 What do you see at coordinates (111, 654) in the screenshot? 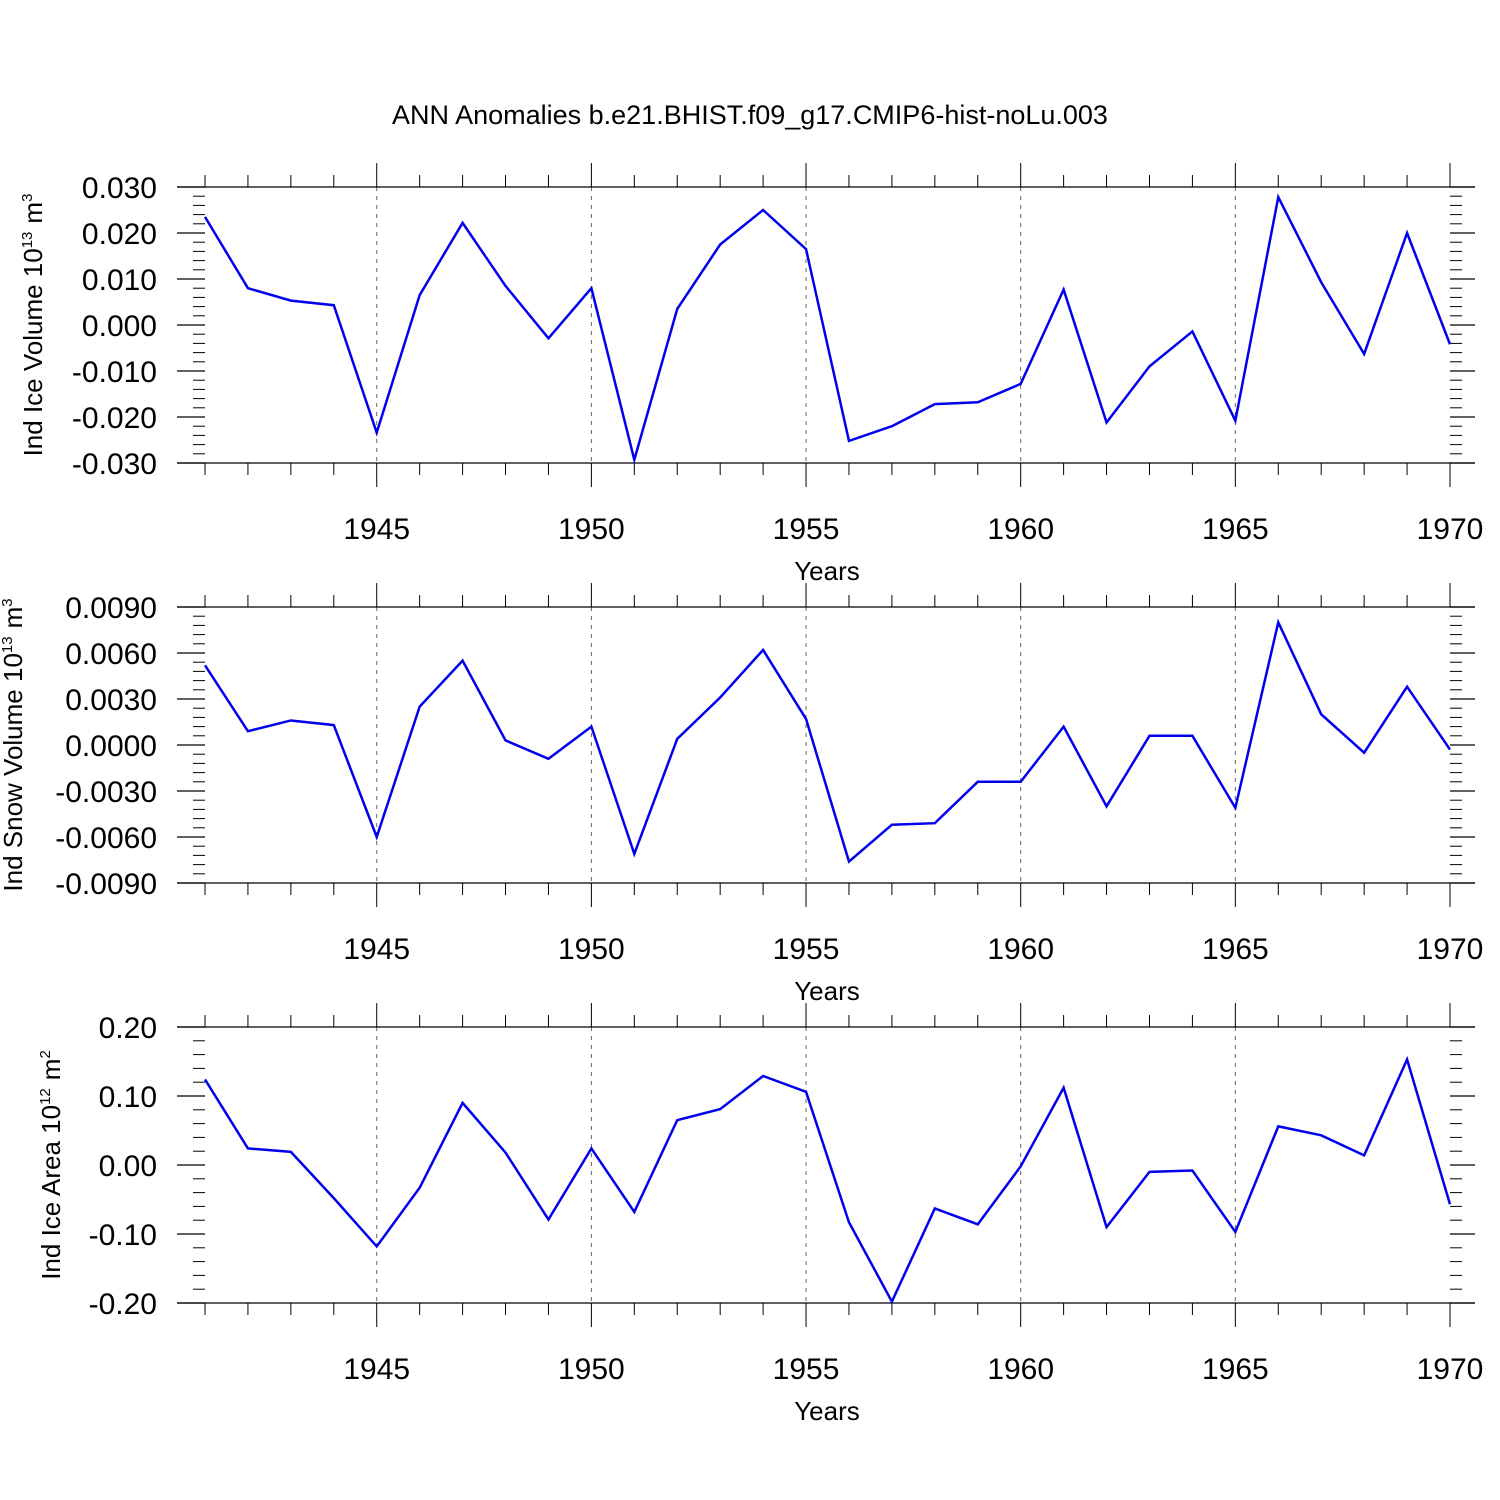
I see `y-tick-label: 0.0060` at bounding box center [111, 654].